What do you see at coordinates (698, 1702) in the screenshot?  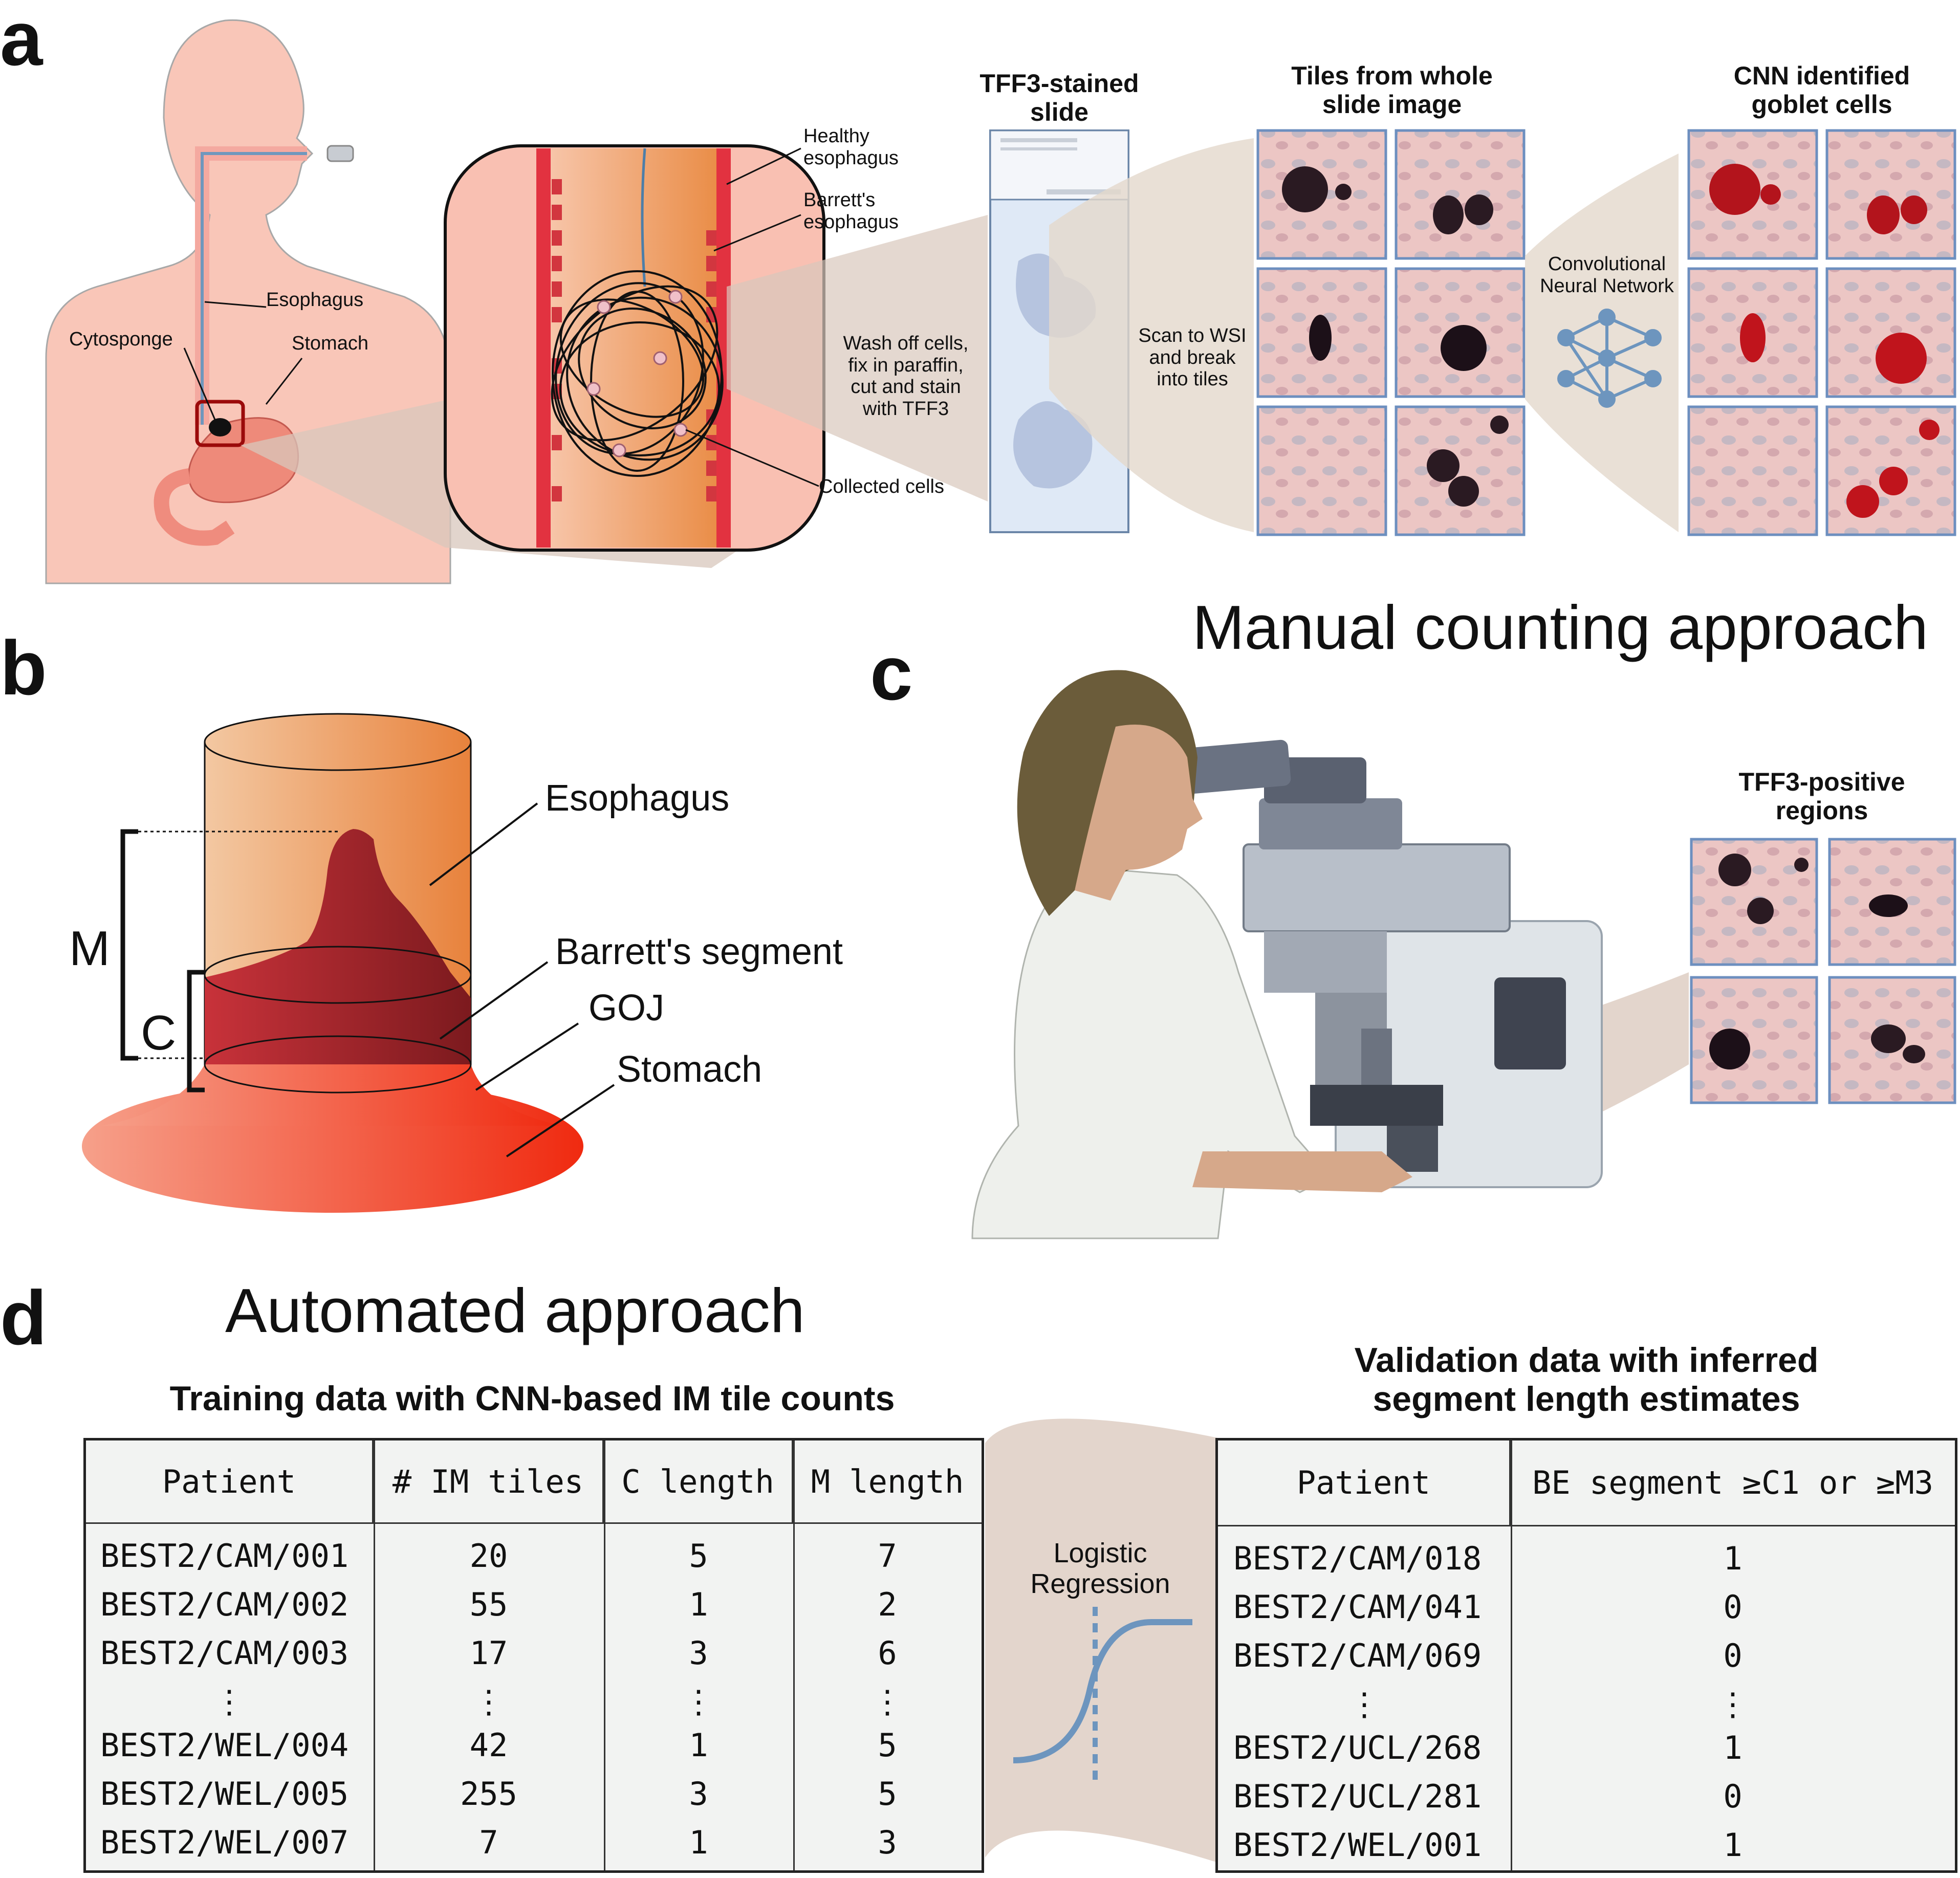 I see `training-cell-r3-c2: ⋮` at bounding box center [698, 1702].